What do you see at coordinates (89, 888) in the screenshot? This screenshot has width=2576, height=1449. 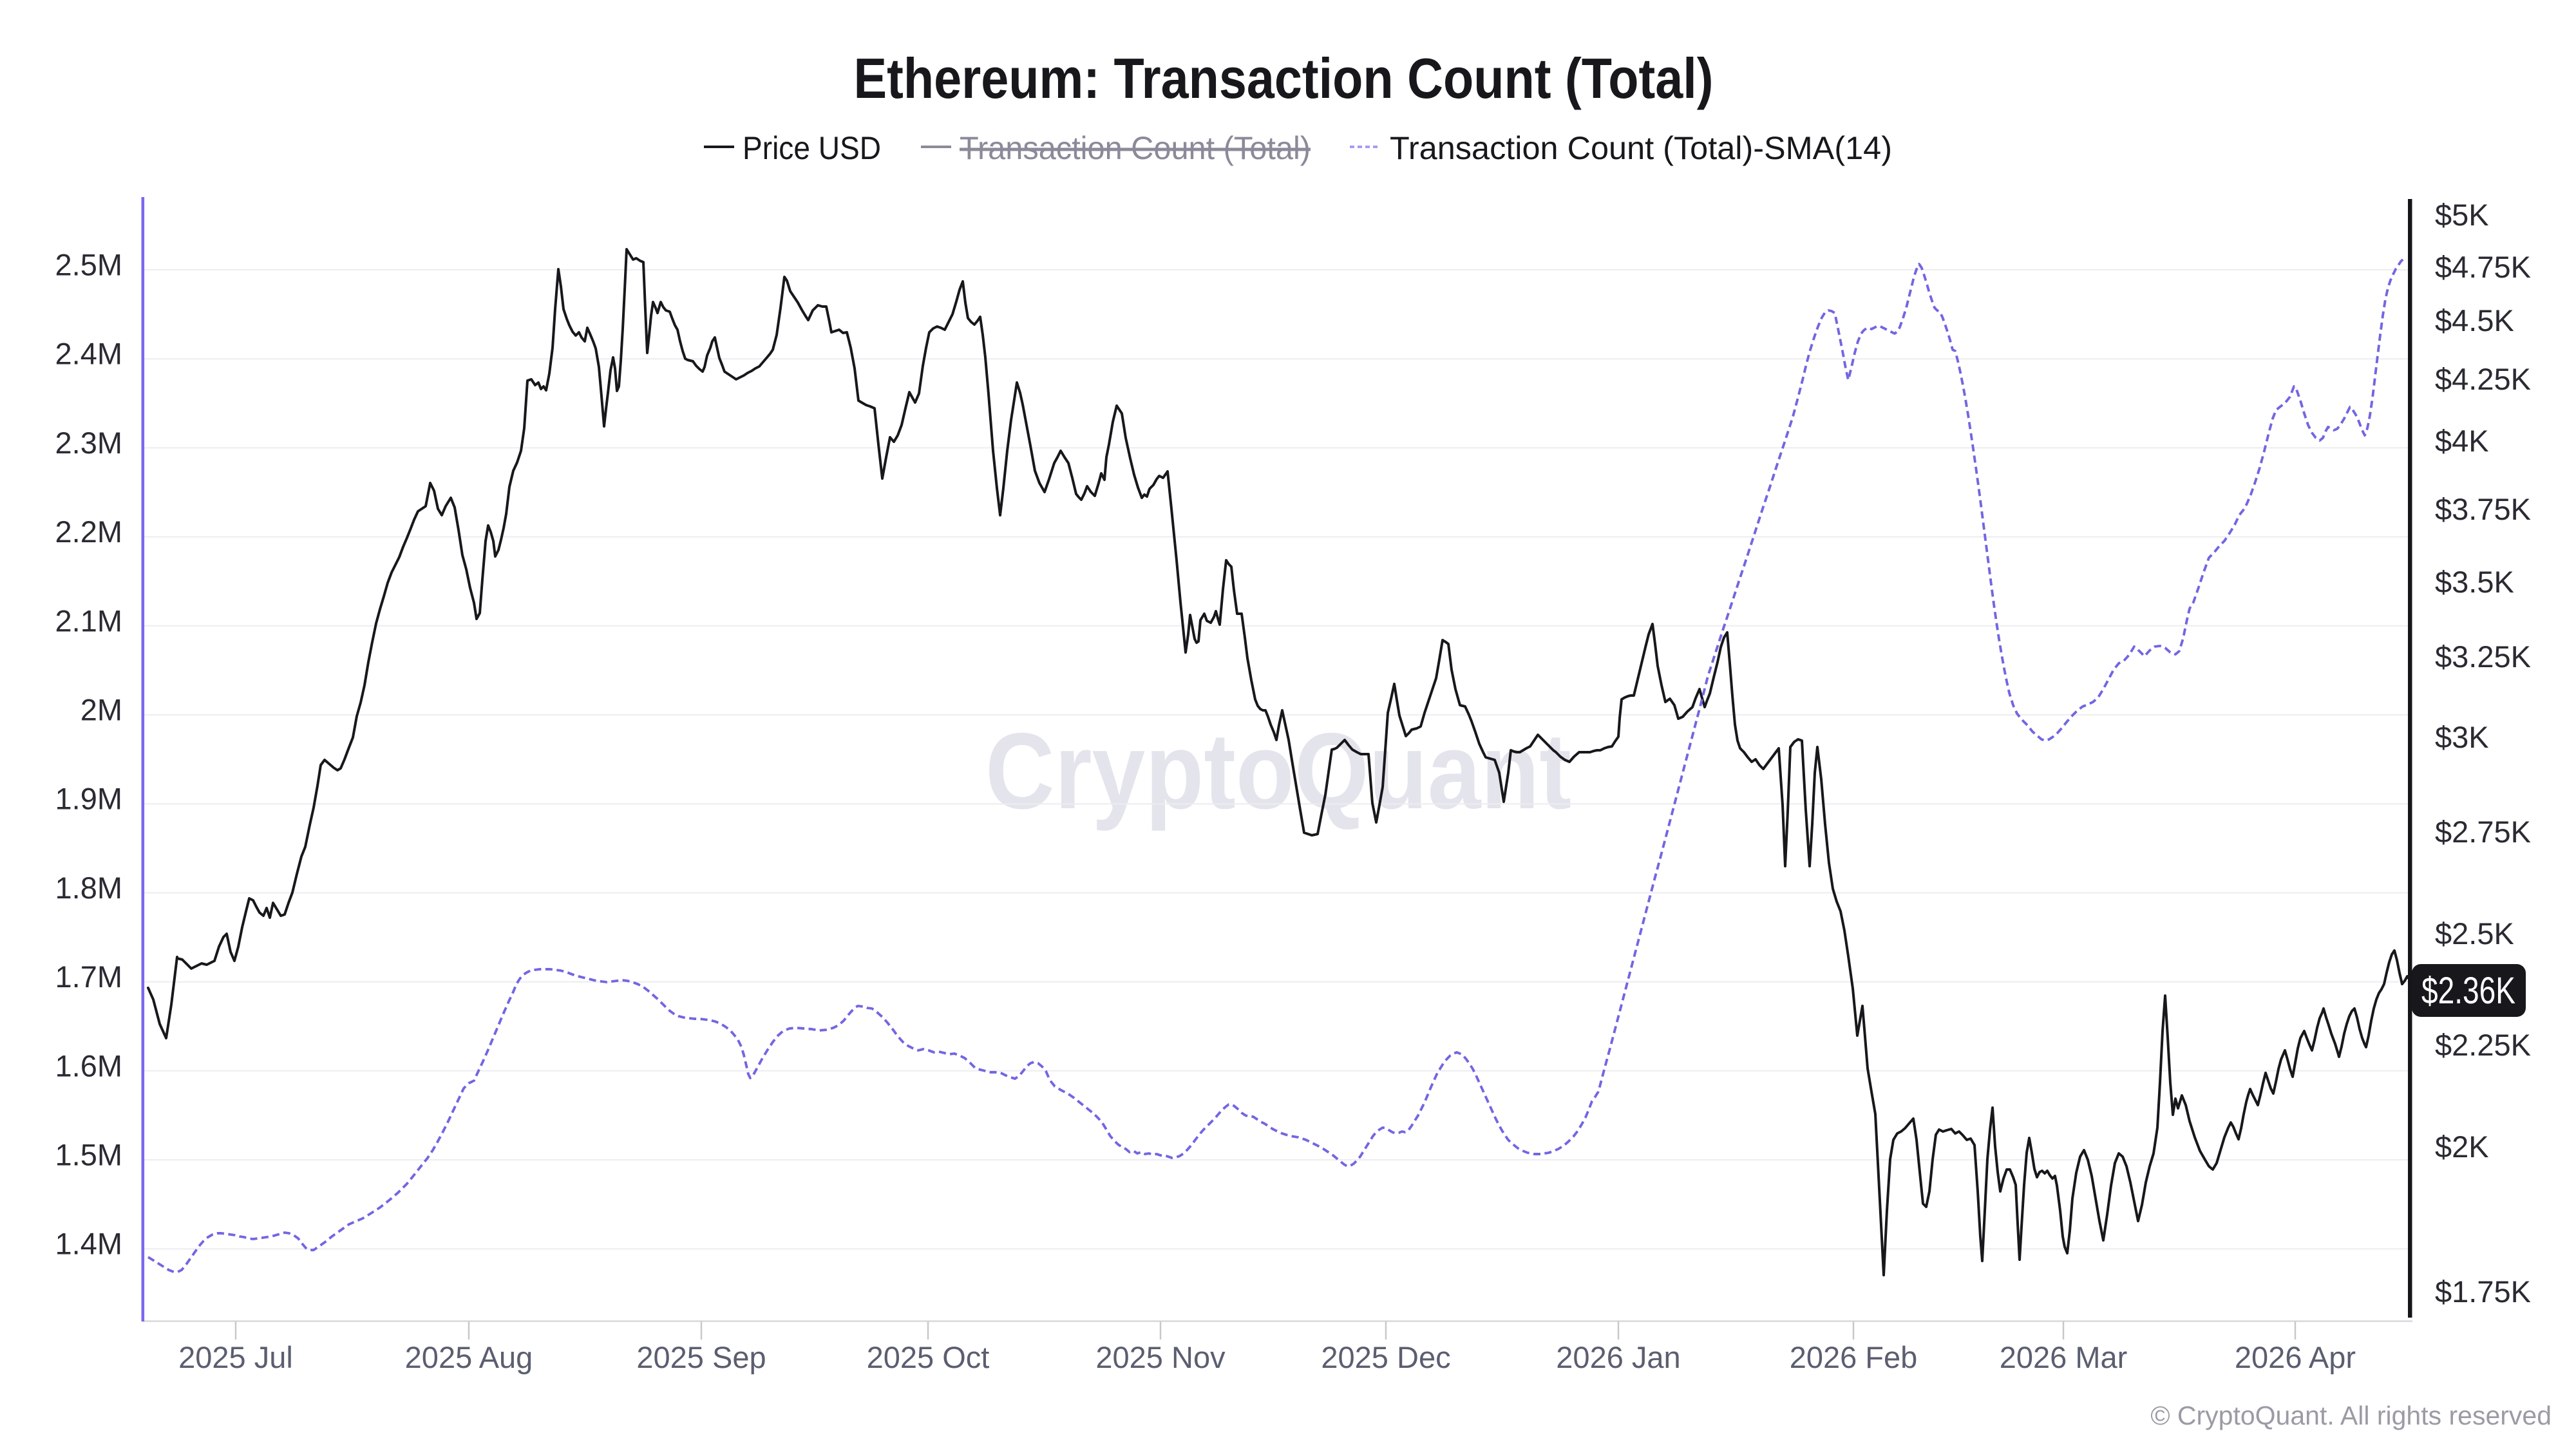 I see `svg-text: 1.8M` at bounding box center [89, 888].